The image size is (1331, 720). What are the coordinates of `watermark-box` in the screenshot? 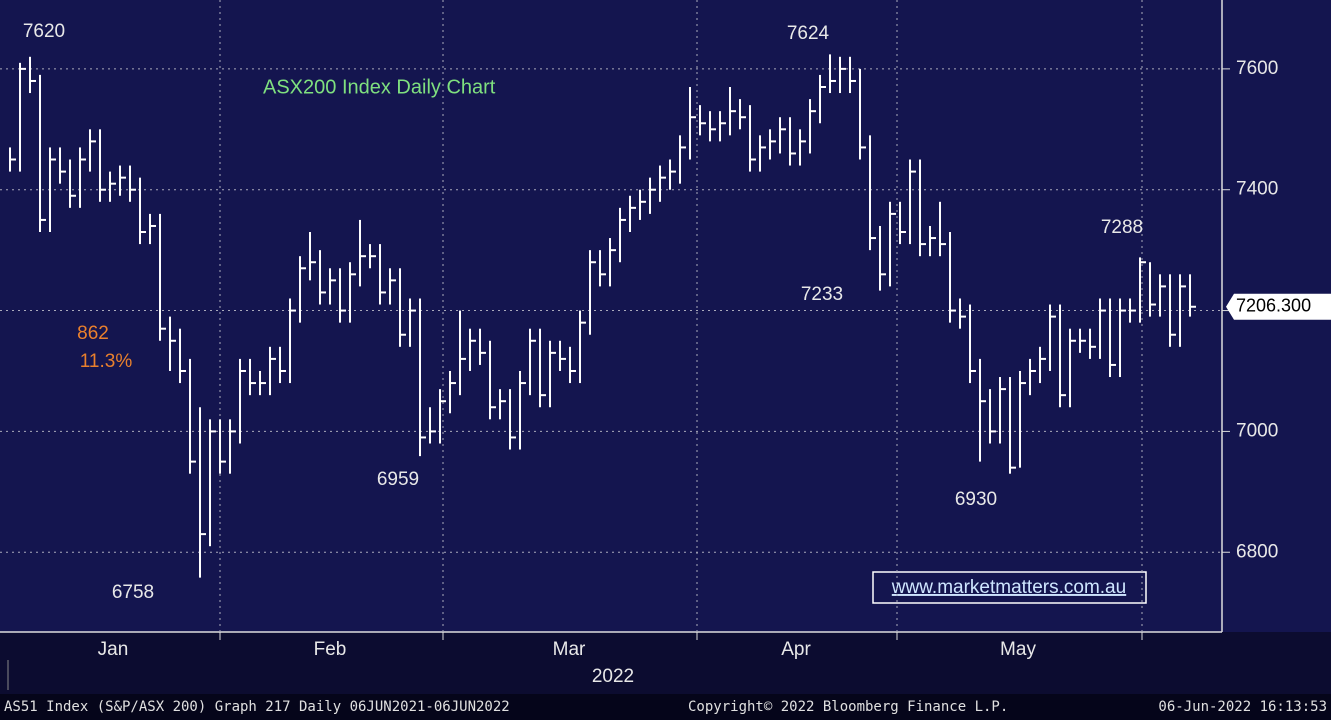 It's located at (1009, 587).